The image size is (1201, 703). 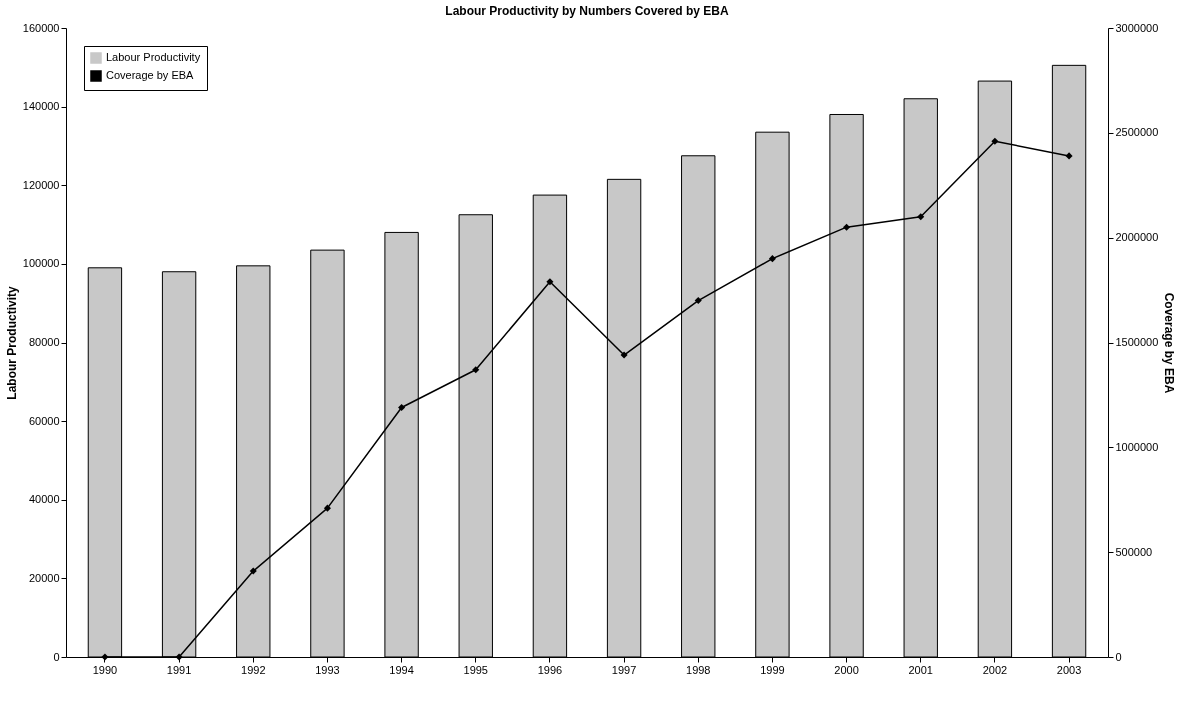 What do you see at coordinates (41, 184) in the screenshot?
I see `y-tick-label: 120000` at bounding box center [41, 184].